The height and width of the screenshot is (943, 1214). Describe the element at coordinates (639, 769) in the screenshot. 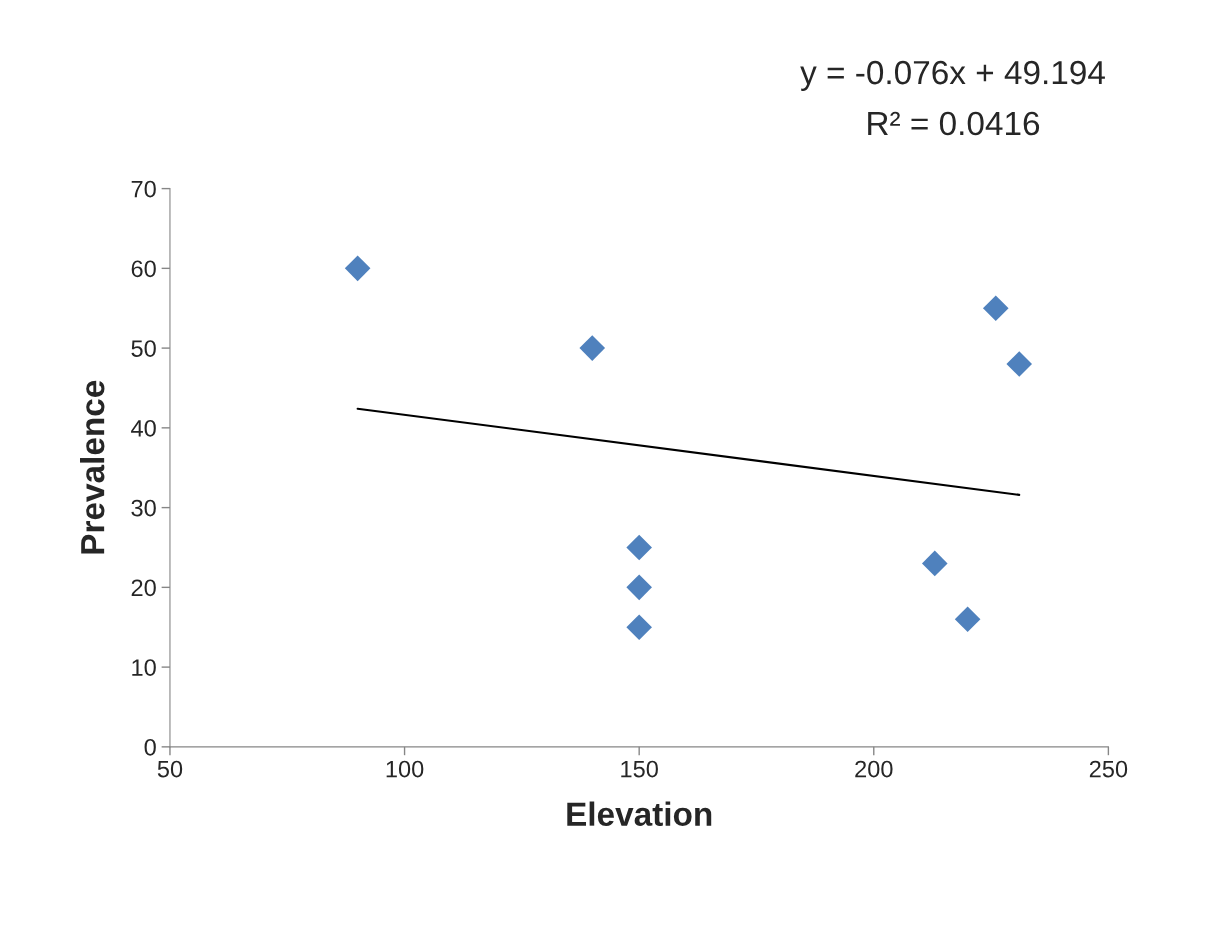

I see `x-tick-label: 150` at that location.